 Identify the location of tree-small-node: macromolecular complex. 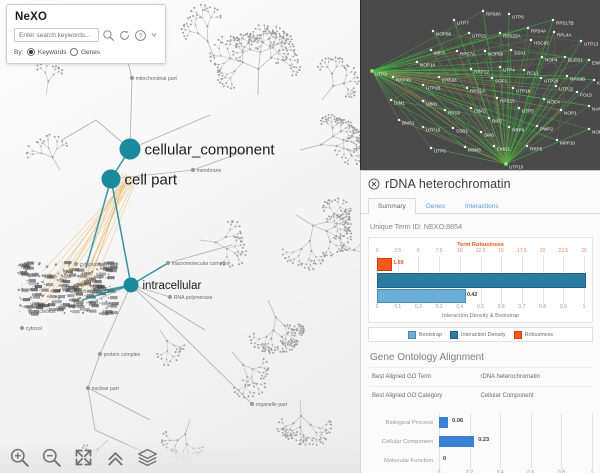
(197, 263).